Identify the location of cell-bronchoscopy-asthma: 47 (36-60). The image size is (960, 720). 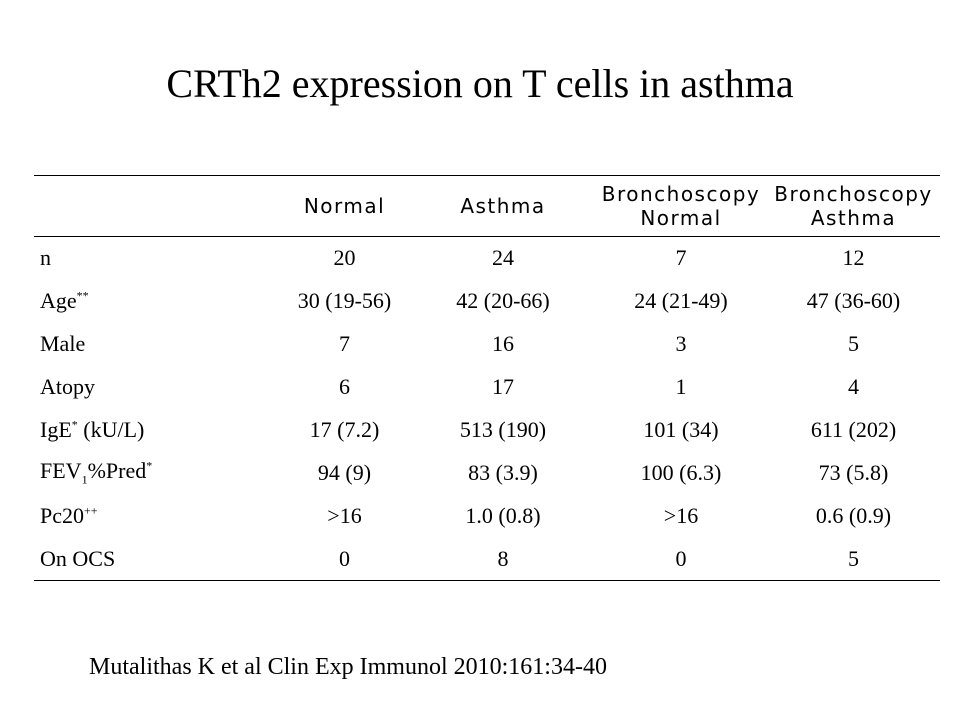
(853, 300).